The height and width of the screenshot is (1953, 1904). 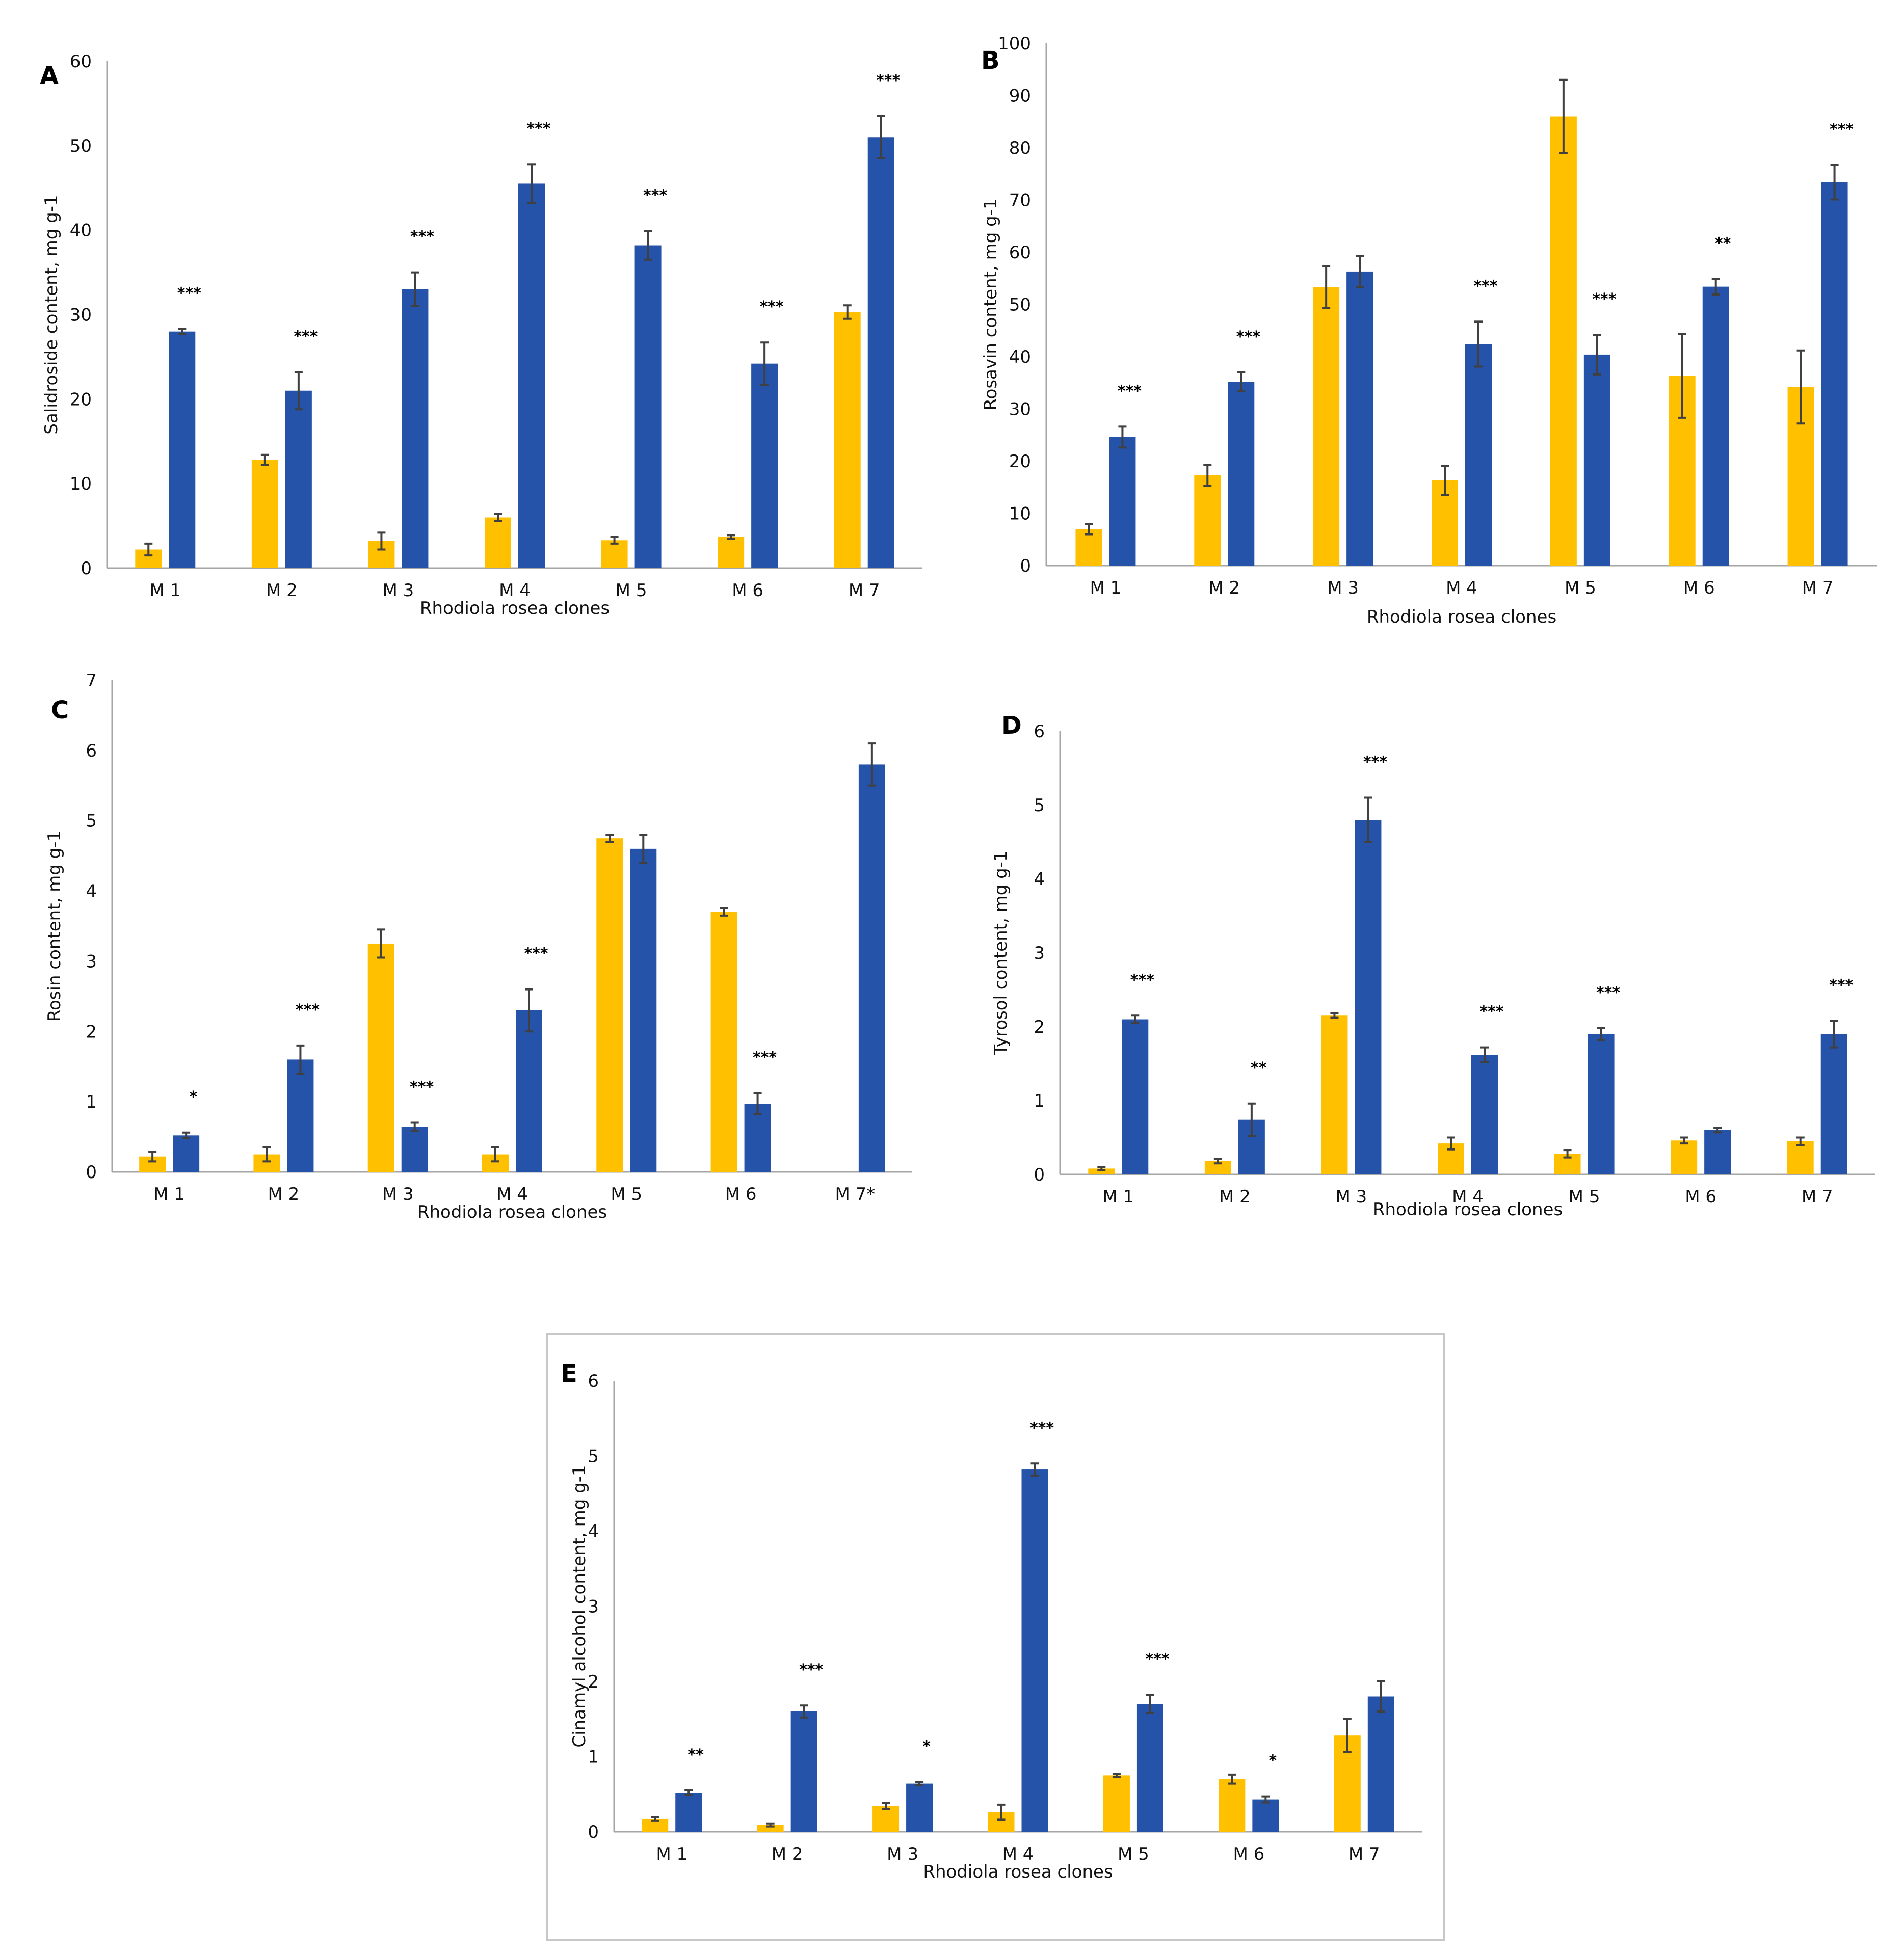 What do you see at coordinates (398, 591) in the screenshot?
I see `panel-a-x-tick-label: M 3` at bounding box center [398, 591].